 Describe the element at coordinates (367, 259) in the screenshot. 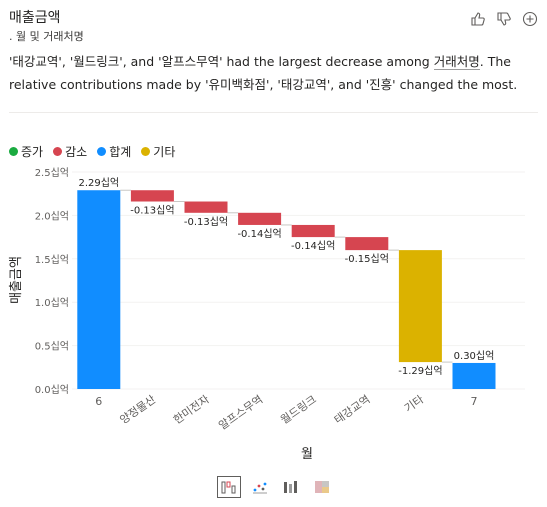

I see `data-label: -0.15십억` at that location.